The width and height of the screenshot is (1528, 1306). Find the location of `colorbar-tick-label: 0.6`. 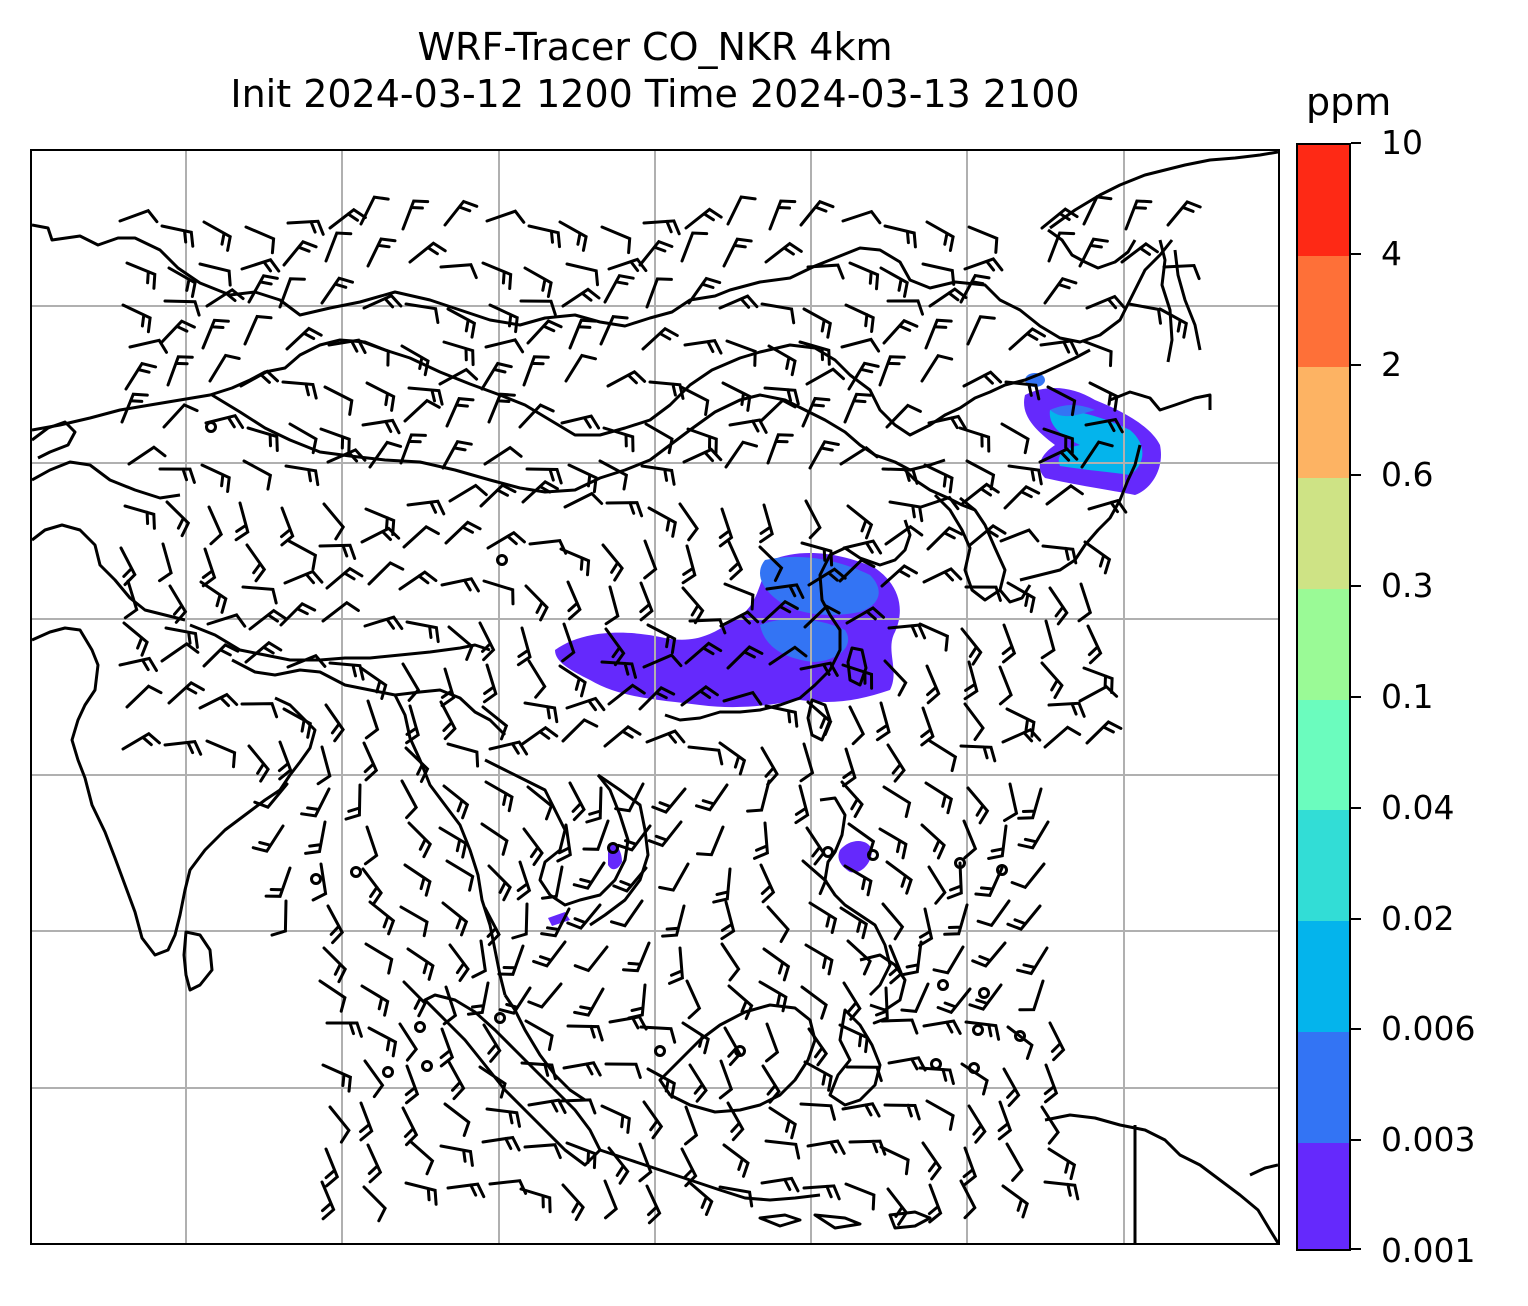

colorbar-tick-label: 0.6 is located at coordinates (1407, 475).